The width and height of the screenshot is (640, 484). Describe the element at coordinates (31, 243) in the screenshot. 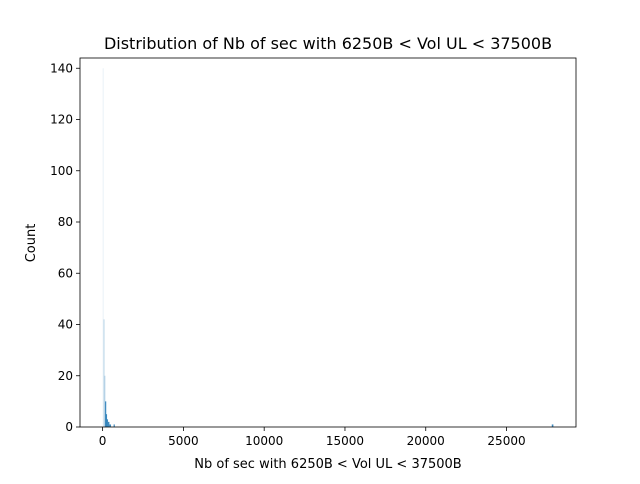

I see `y-axis-label: Count` at that location.